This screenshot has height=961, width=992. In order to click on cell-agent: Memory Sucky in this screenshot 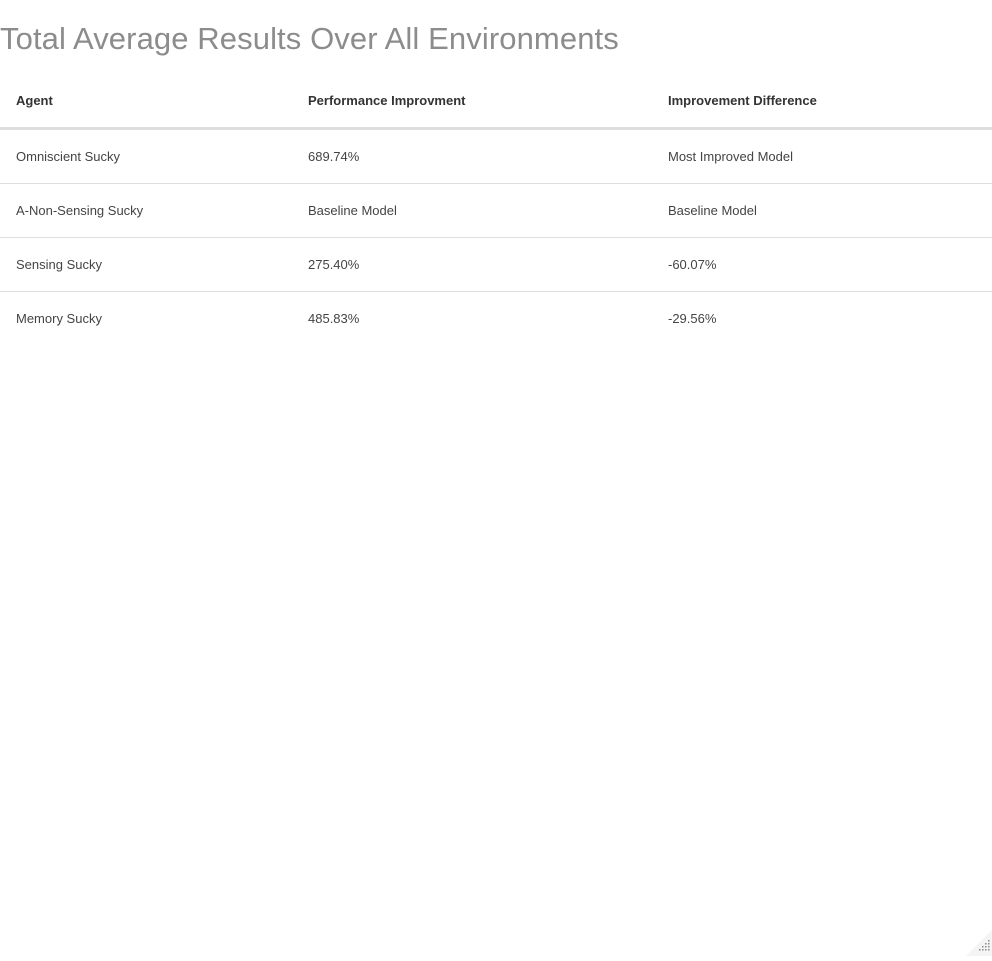, I will do `click(59, 318)`.